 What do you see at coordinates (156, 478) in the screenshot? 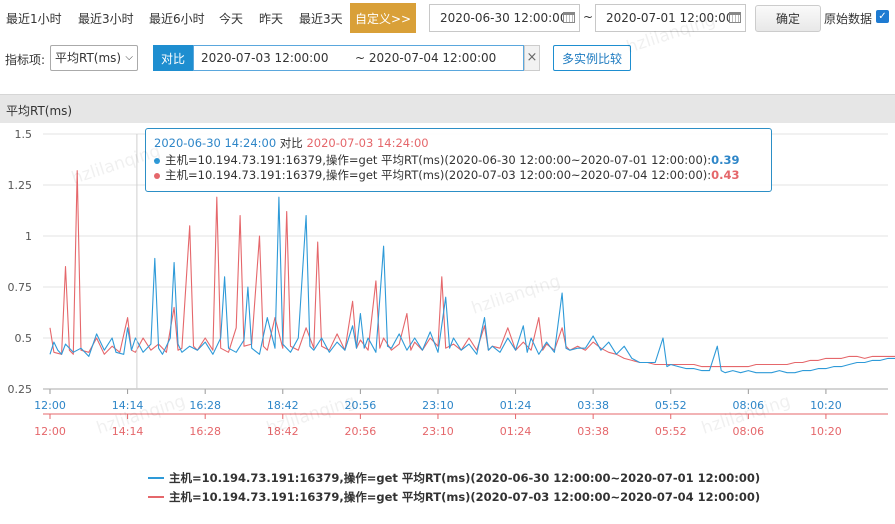
I see `legend-swatch-a` at bounding box center [156, 478].